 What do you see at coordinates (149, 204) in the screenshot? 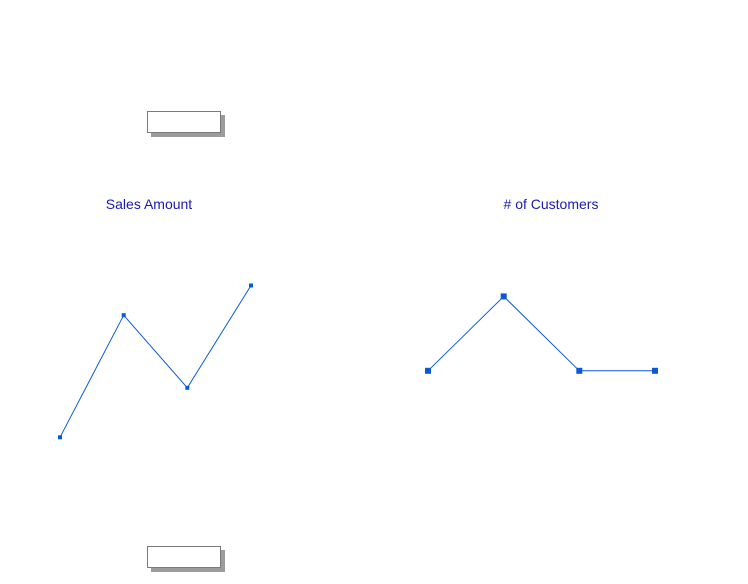
I see `chart-title-sales-amount: Sales Amount` at bounding box center [149, 204].